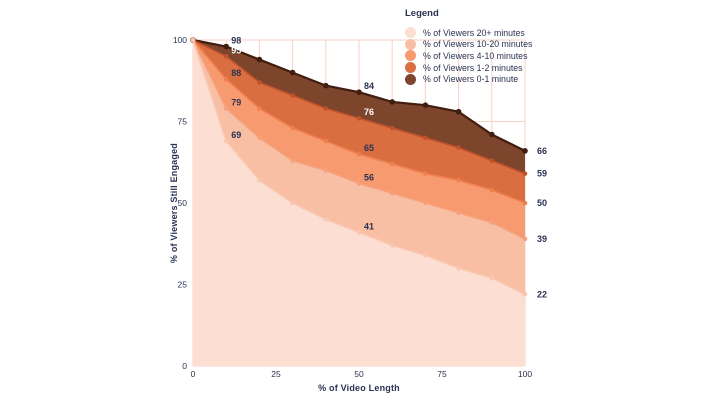  I want to click on data-label: 69, so click(236, 135).